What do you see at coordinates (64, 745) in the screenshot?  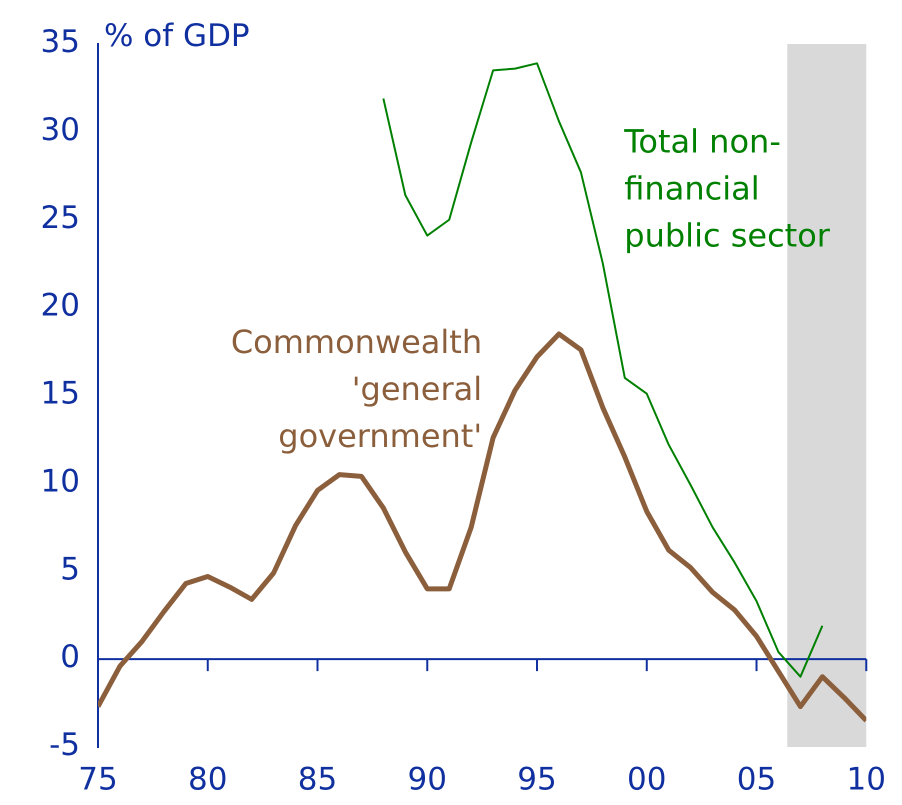 I see `y-tick-label: -5` at bounding box center [64, 745].